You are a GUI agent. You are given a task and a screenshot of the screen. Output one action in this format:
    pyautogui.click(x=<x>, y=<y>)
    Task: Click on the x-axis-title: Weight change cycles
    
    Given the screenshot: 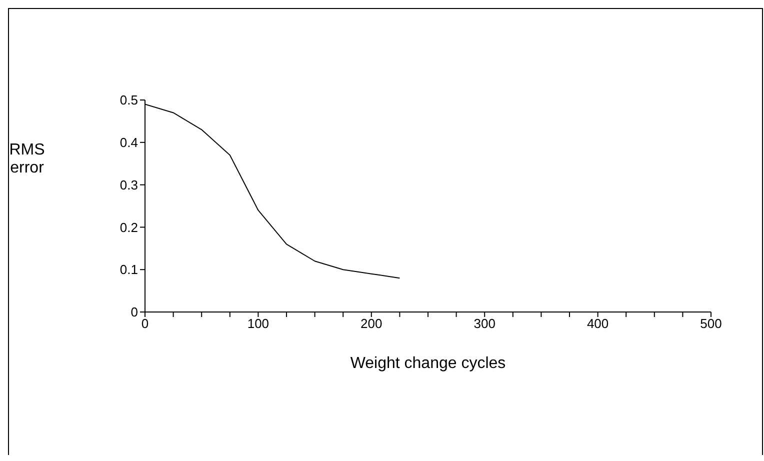 What is the action you would take?
    pyautogui.click(x=428, y=363)
    